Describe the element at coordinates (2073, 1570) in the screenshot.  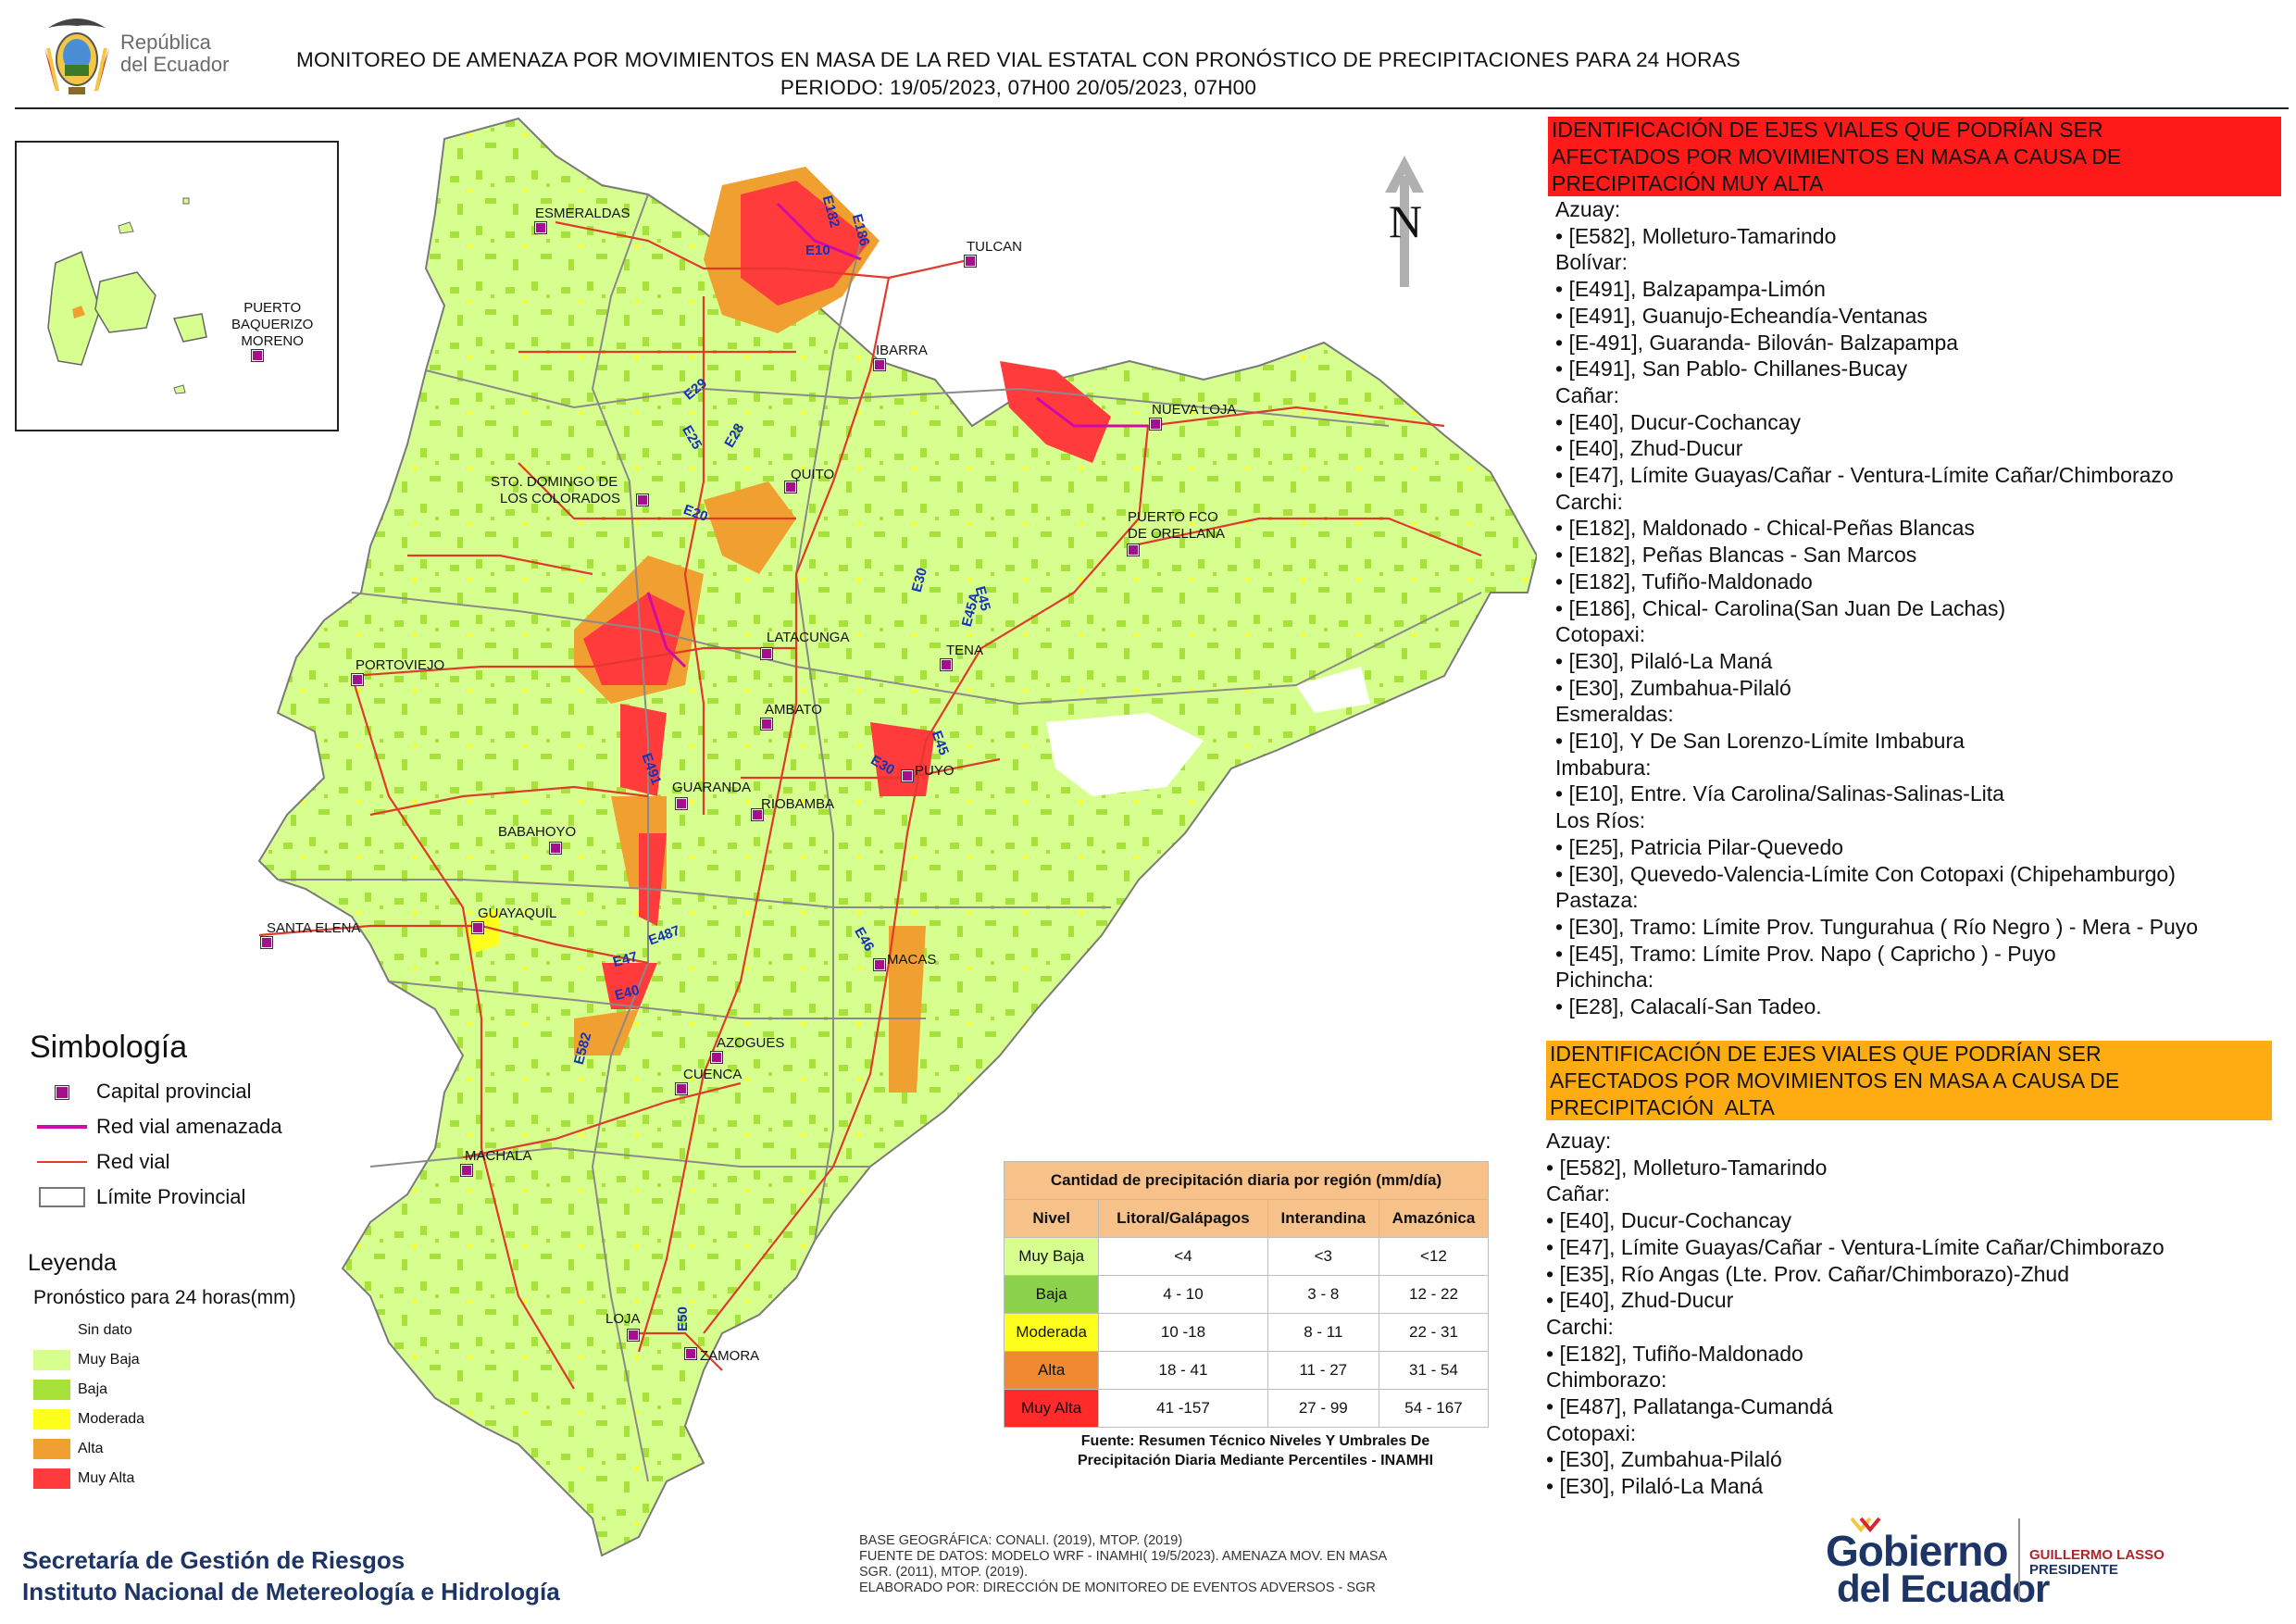
I see `president-line: PRESIDENTE` at that location.